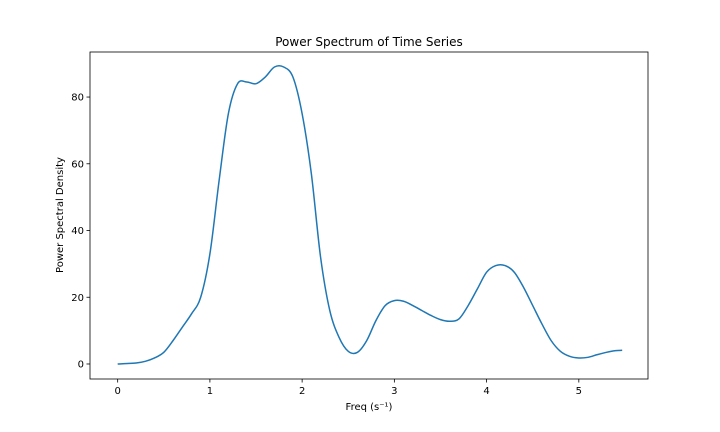 This screenshot has height=432, width=720. What do you see at coordinates (348, 388) in the screenshot?
I see `x-axis: 0 1 2 3 4 5` at bounding box center [348, 388].